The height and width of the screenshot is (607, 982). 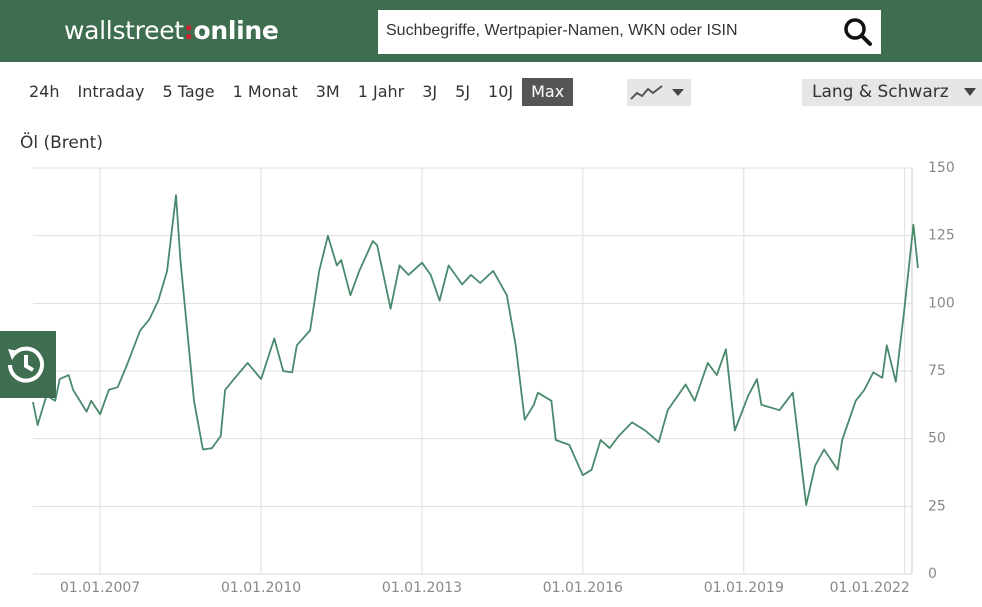 I want to click on y-tick-label: 100, so click(x=941, y=303).